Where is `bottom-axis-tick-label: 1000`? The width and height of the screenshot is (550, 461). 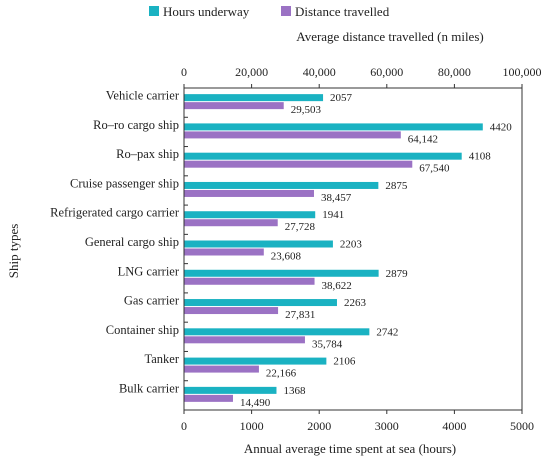
bottom-axis-tick-label: 1000 is located at coordinates (252, 426).